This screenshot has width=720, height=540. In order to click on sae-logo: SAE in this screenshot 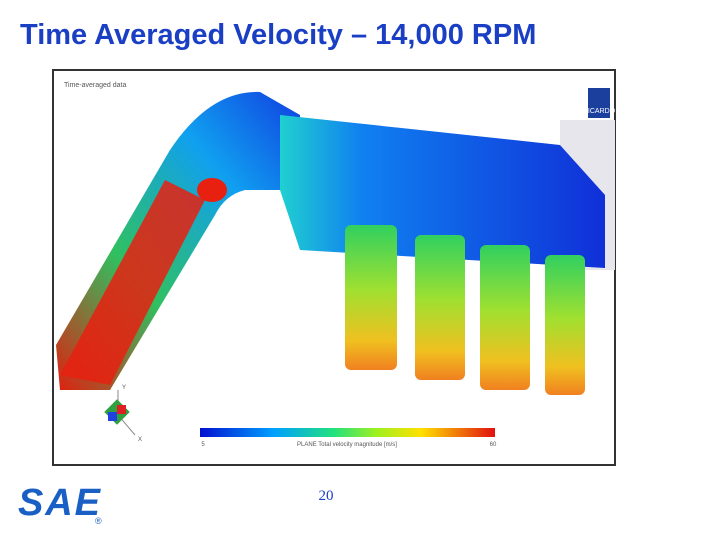, I will do `click(60, 503)`.